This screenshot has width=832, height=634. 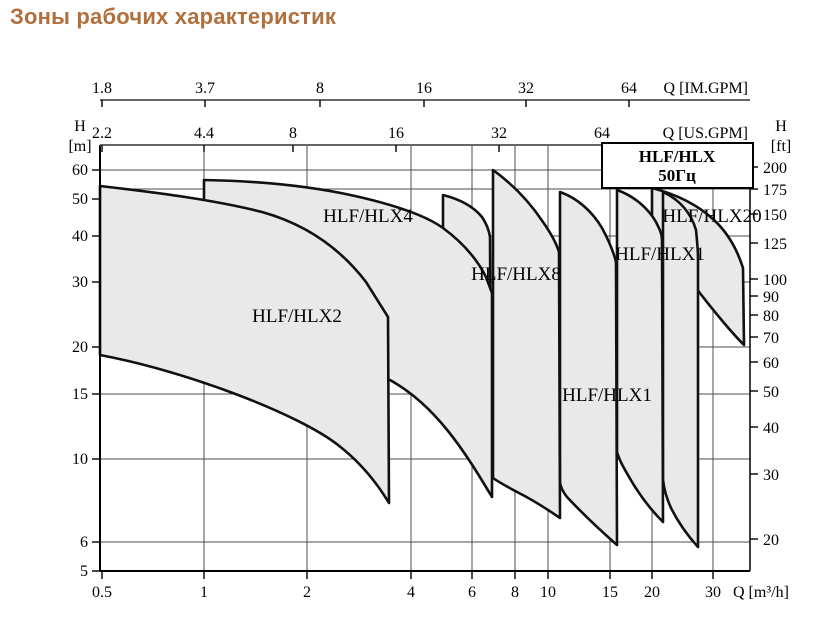 I want to click on tick-label: 0.5, so click(x=102, y=592).